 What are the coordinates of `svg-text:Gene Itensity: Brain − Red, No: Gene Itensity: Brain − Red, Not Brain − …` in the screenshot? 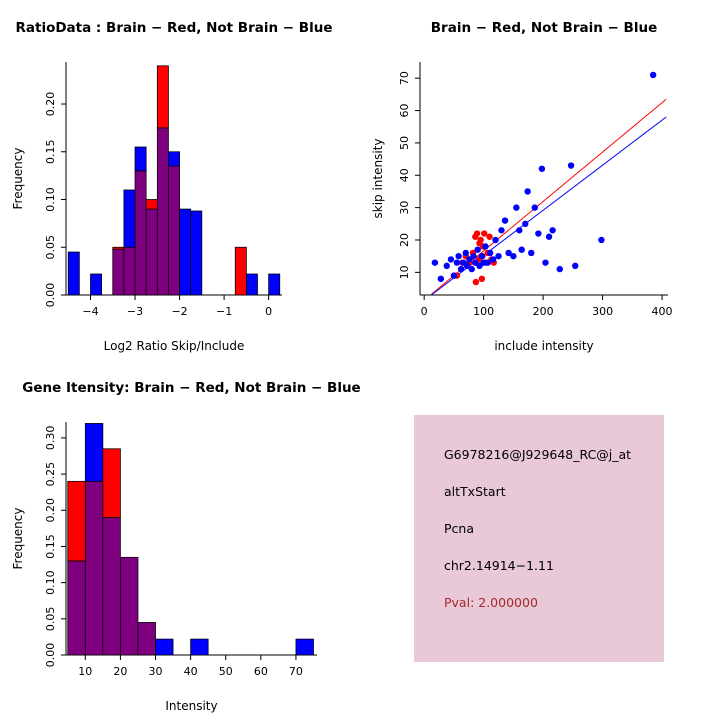 It's located at (191, 388).